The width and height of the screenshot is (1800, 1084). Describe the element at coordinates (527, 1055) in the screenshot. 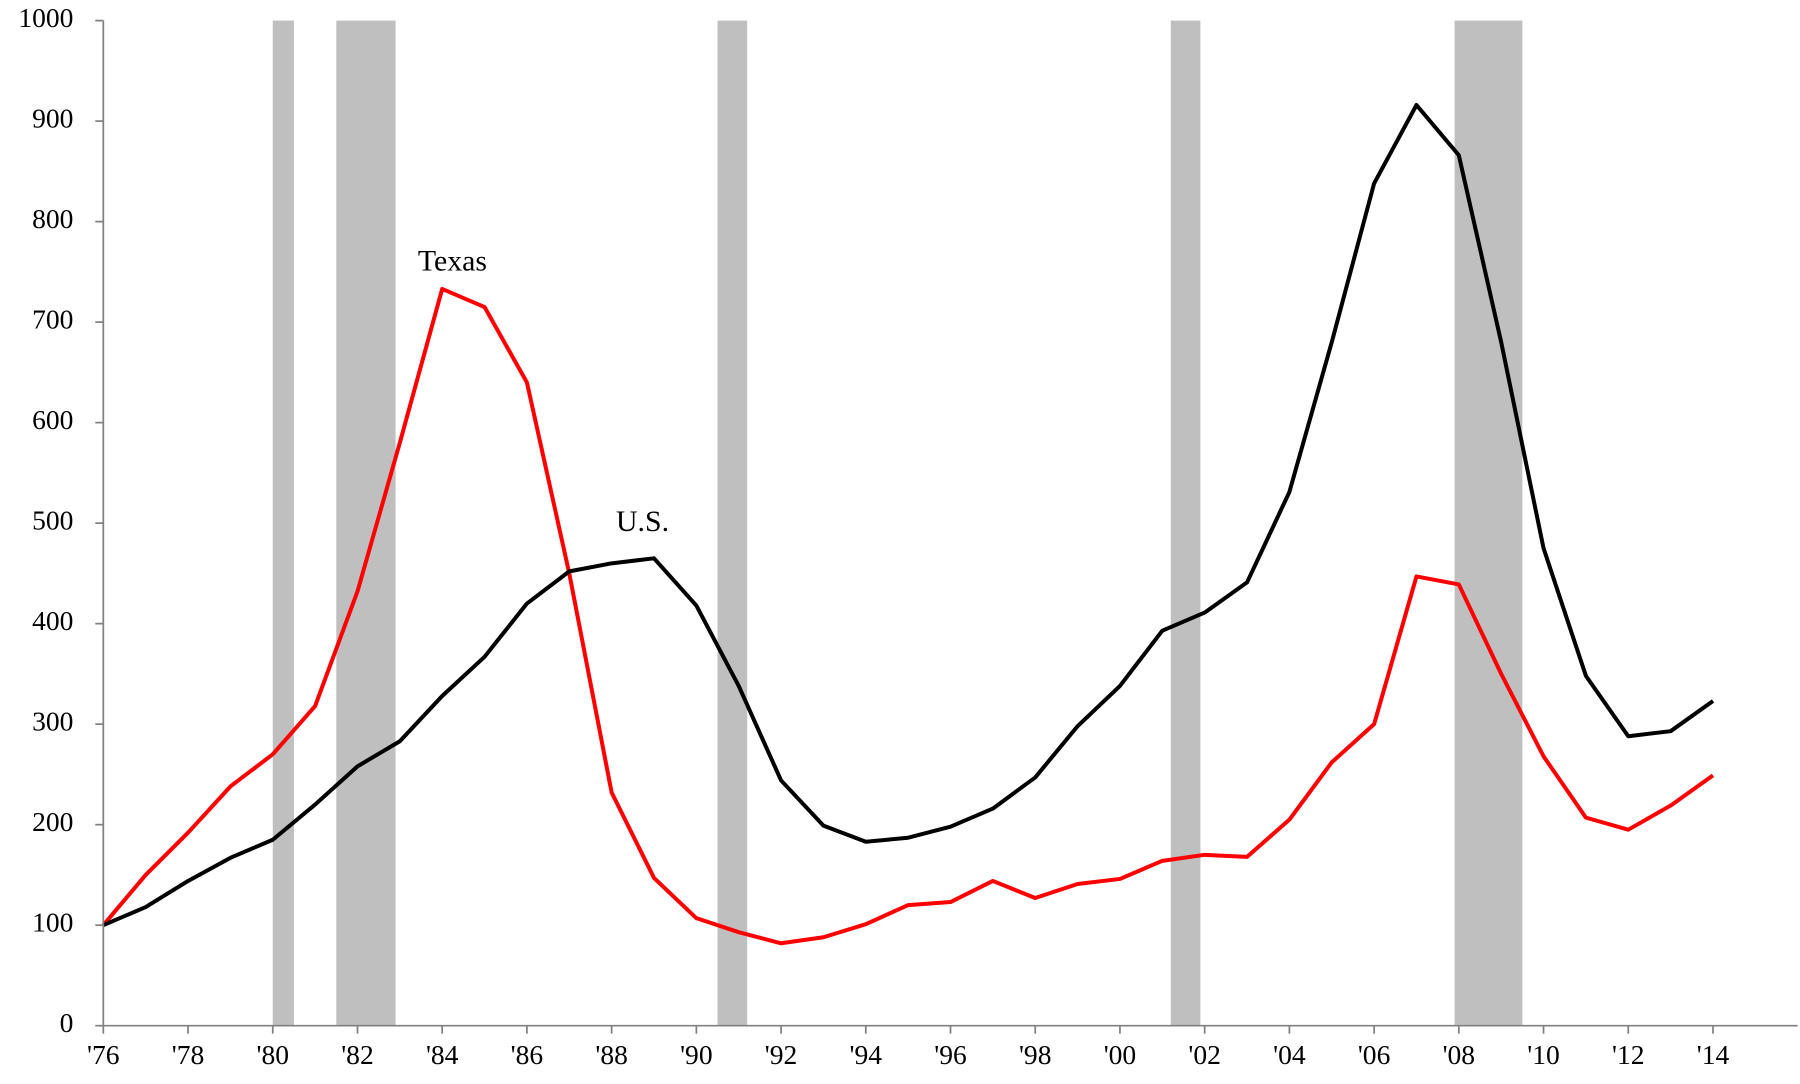

I see `x-tick-label: '86` at that location.